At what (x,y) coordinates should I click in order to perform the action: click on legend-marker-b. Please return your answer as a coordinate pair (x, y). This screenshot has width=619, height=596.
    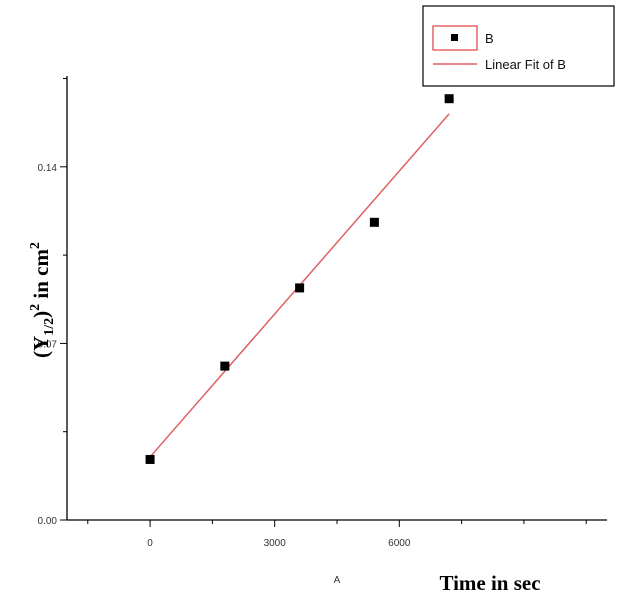
    Looking at the image, I should click on (454, 37).